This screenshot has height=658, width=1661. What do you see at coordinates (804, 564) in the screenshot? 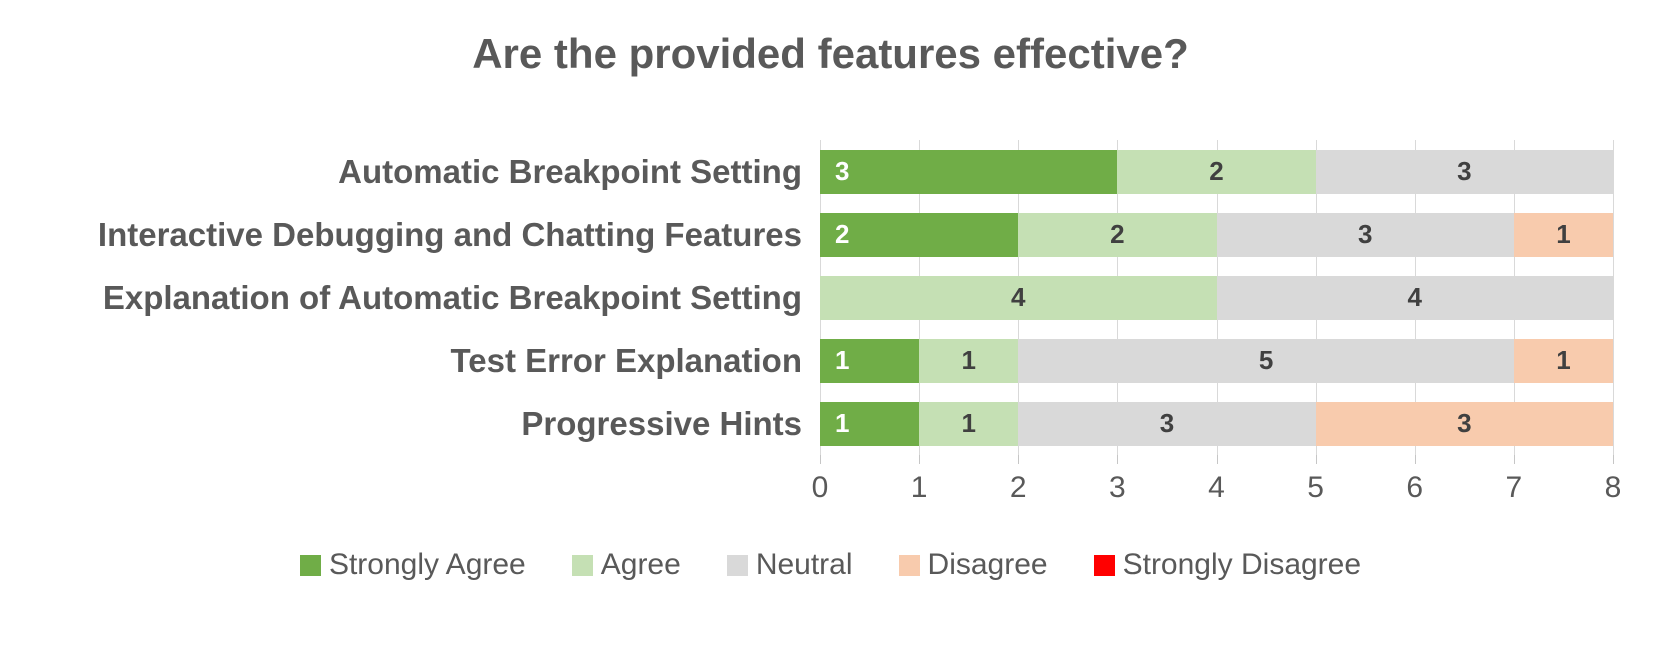
I see `legend-label: Neutral` at bounding box center [804, 564].